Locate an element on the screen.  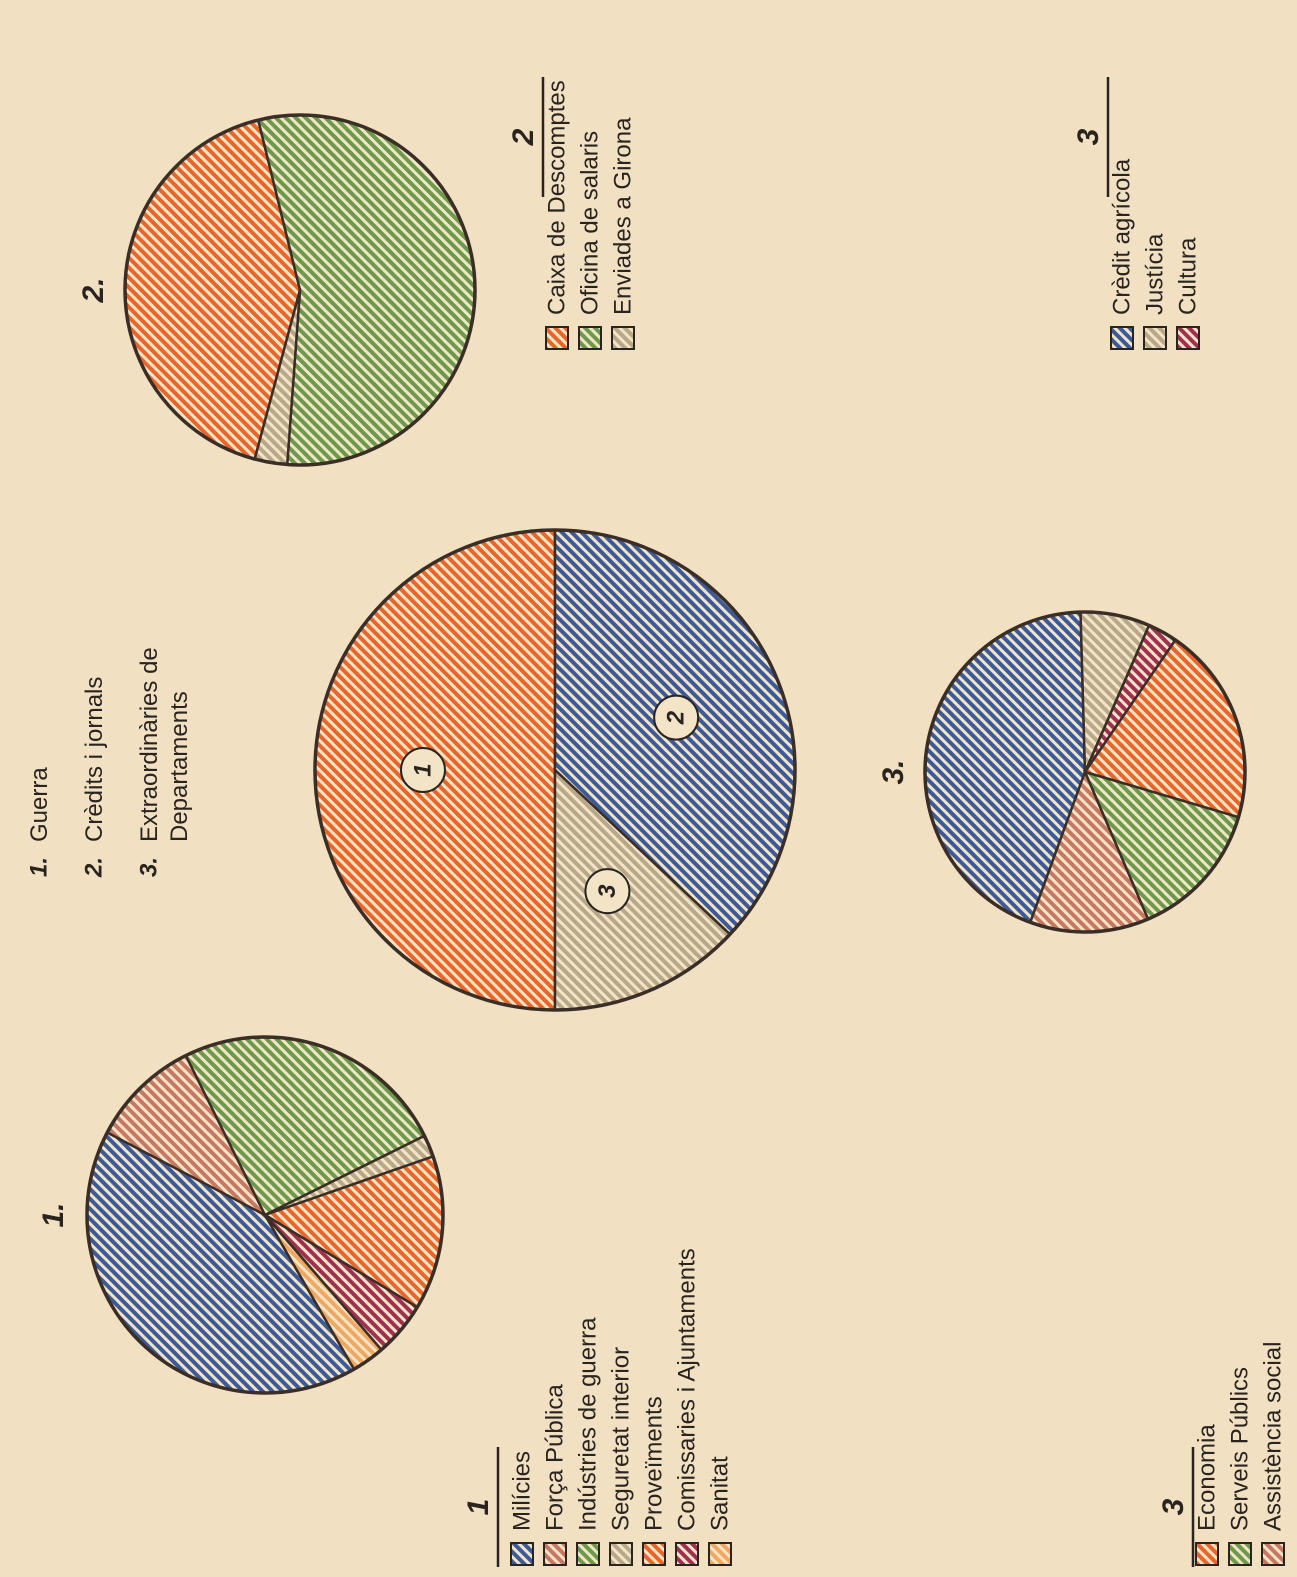
legend-text: Extraordinàries de Departaments is located at coordinates (164, 744).